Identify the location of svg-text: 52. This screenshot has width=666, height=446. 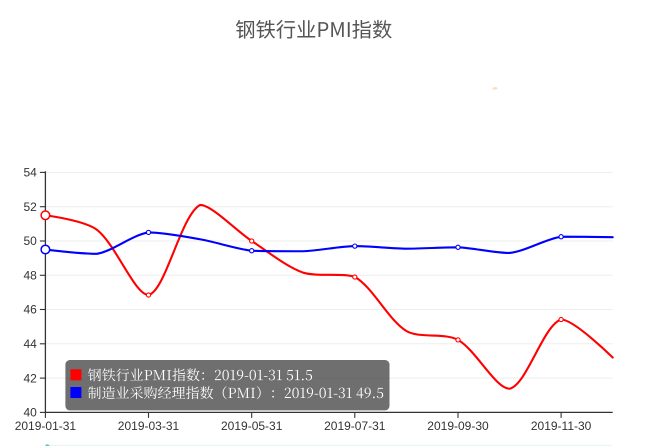
(30, 207).